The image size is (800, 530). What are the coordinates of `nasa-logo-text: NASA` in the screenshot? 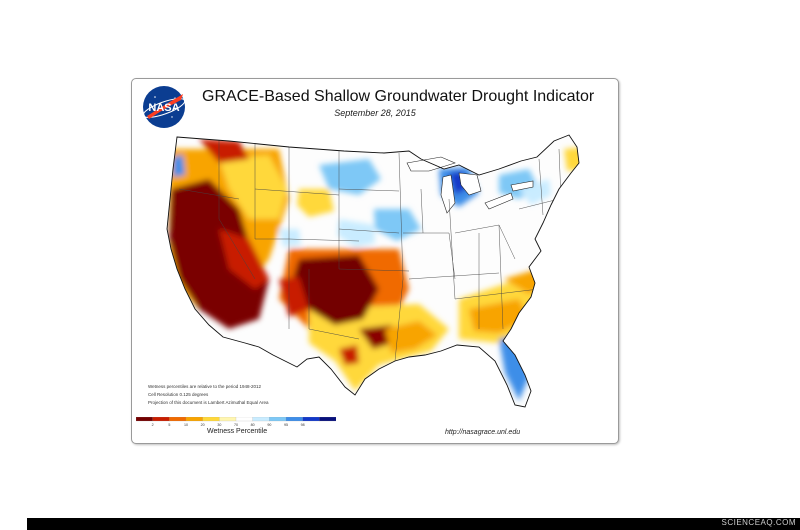 It's located at (163, 108).